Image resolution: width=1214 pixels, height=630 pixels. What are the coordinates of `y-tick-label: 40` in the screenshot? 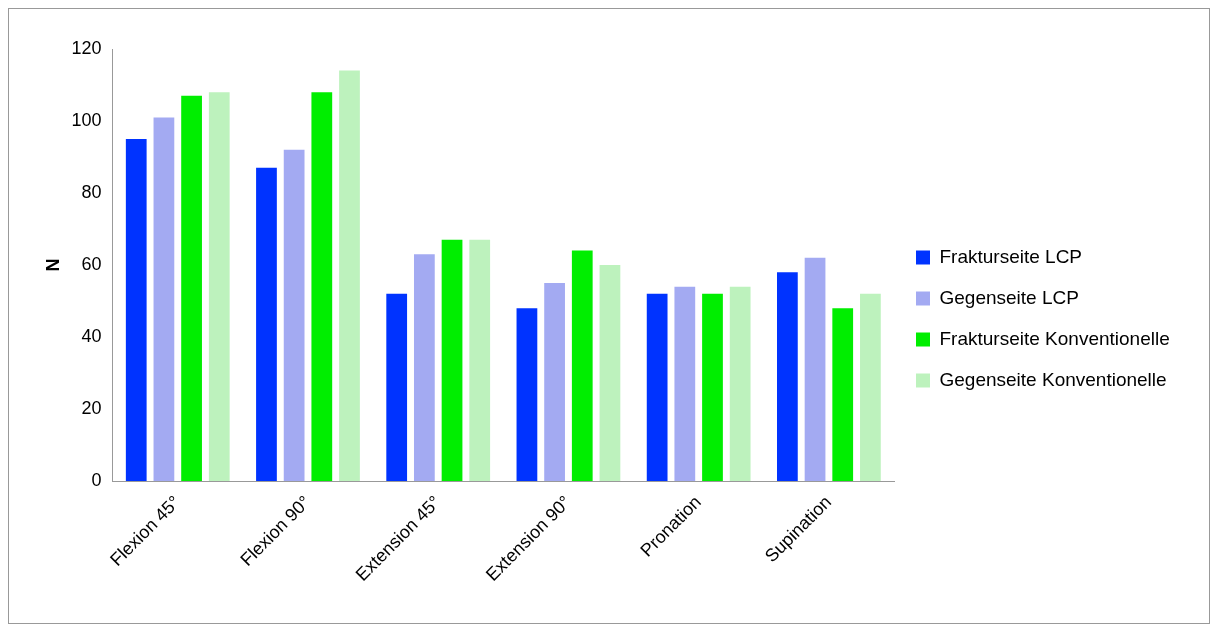 It's located at (91, 336).